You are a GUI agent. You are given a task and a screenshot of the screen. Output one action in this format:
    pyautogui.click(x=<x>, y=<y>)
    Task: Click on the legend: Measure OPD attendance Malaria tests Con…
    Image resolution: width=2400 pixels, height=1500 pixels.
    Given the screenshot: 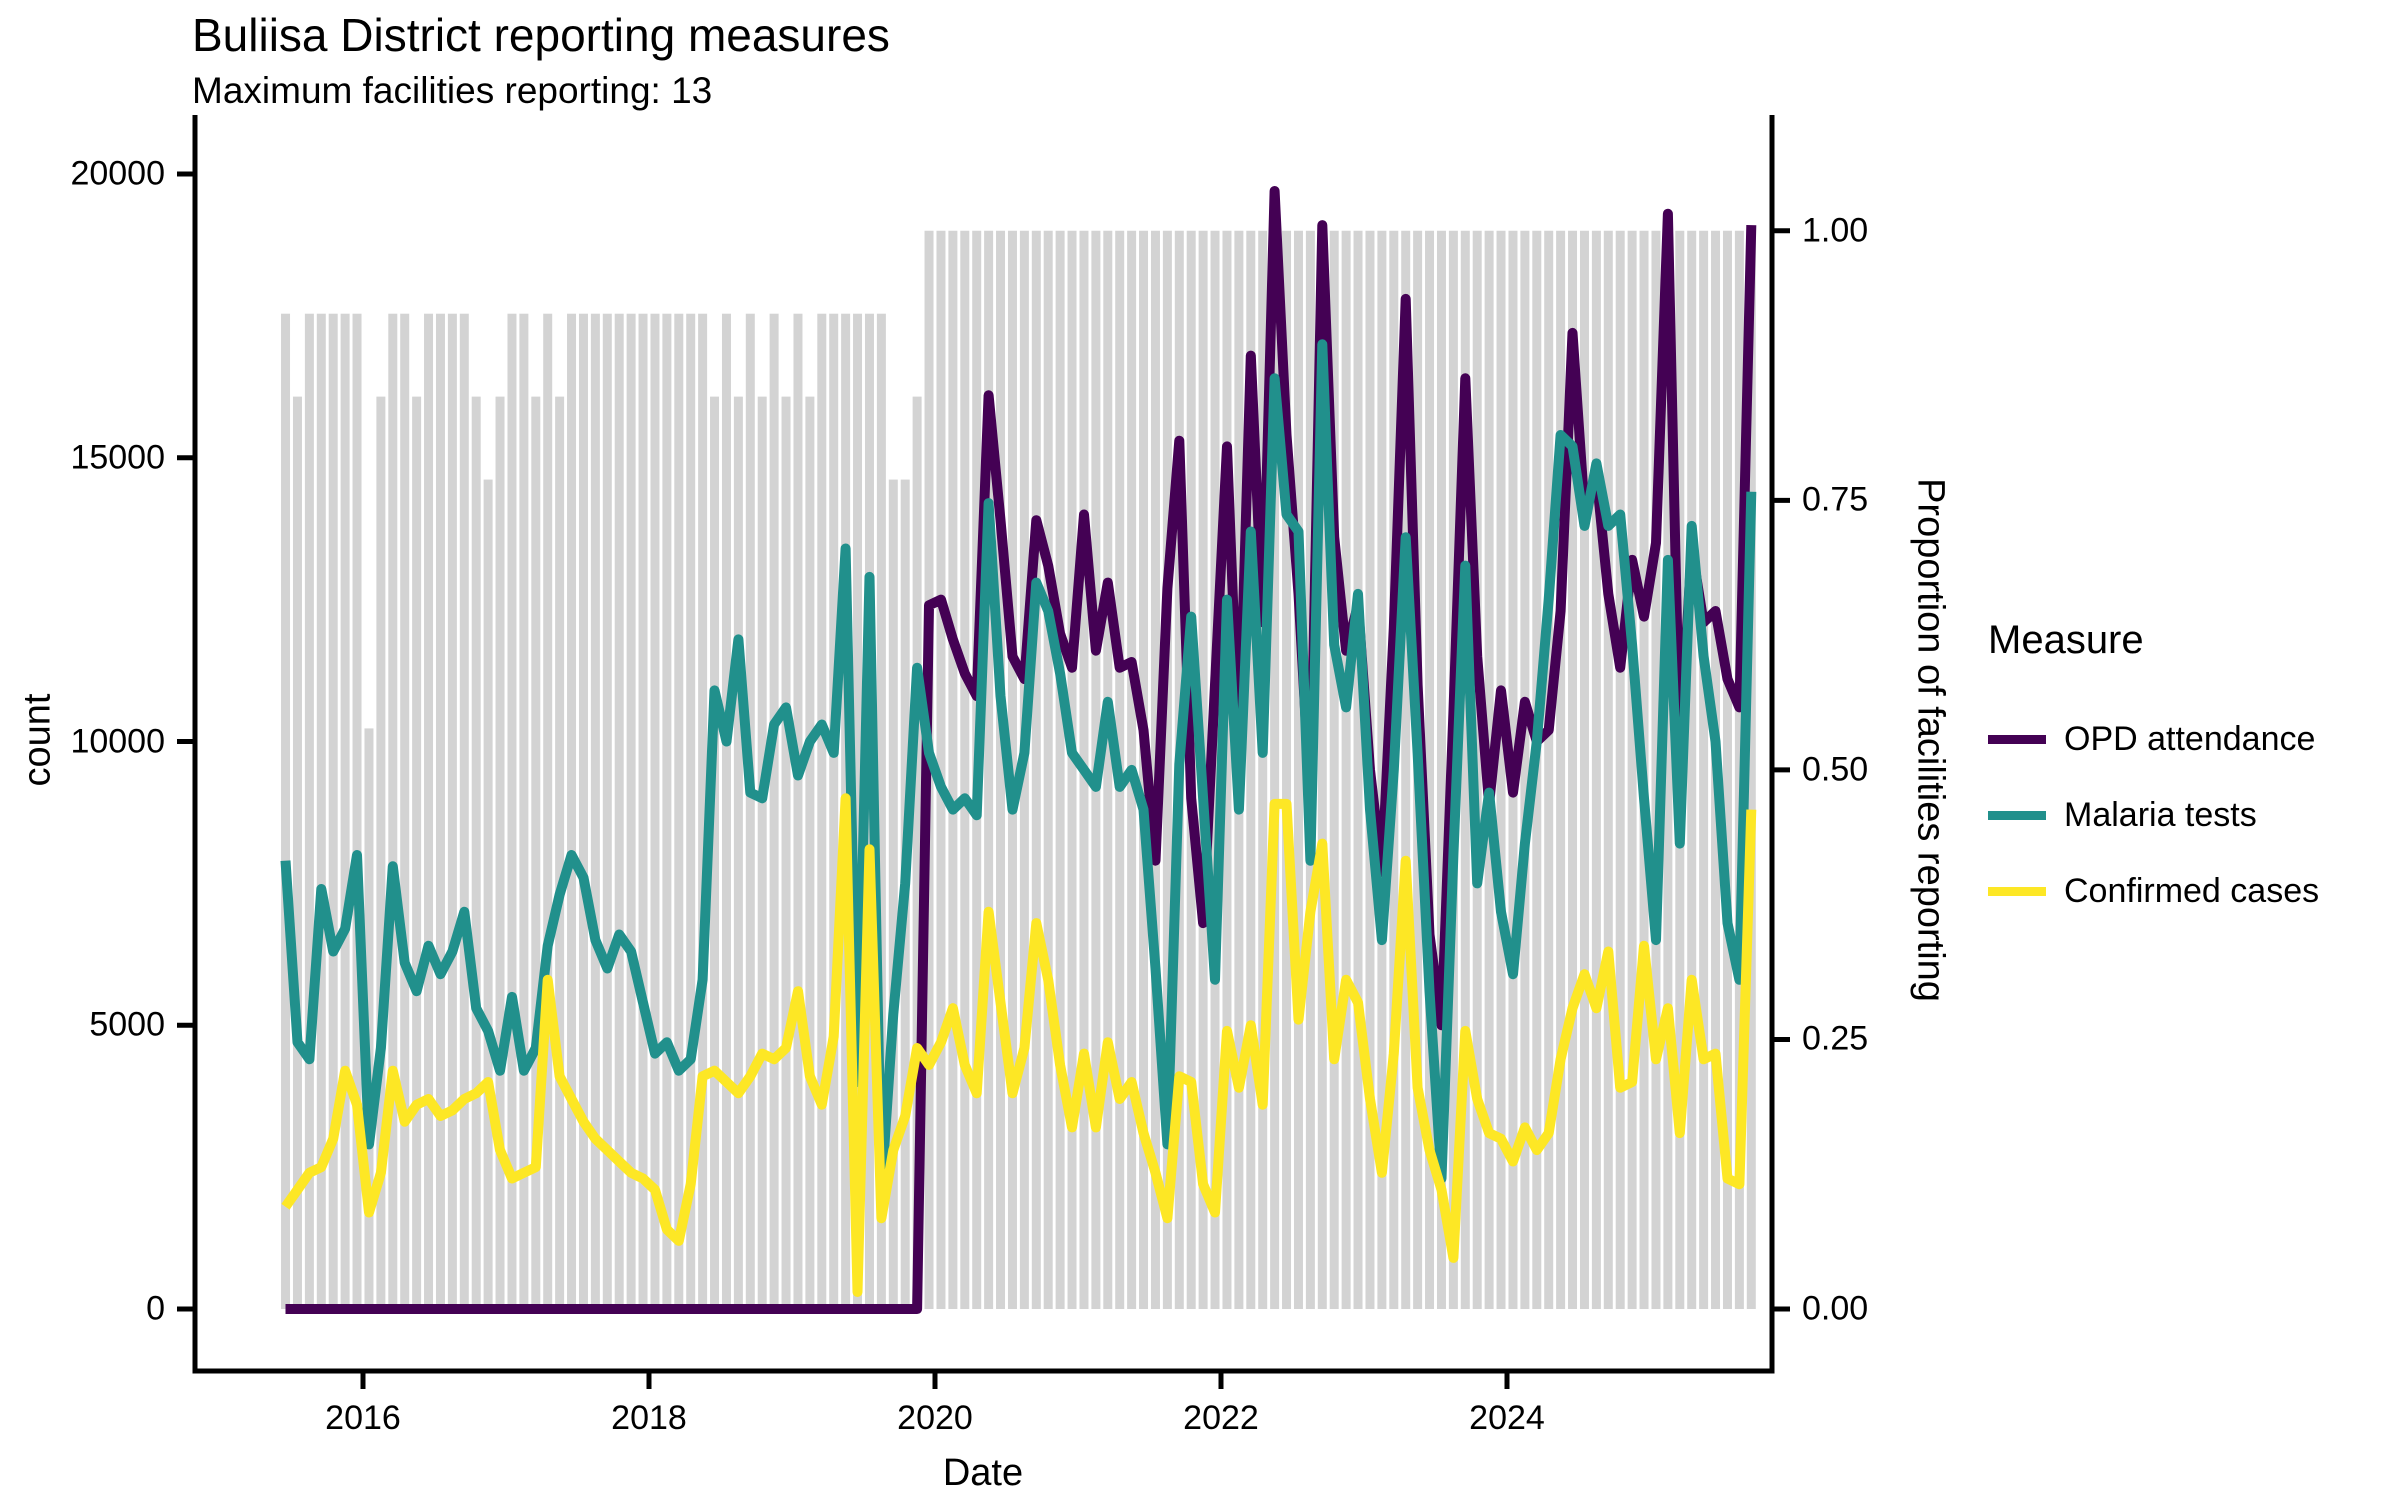 What is the action you would take?
    pyautogui.click(x=2153, y=773)
    